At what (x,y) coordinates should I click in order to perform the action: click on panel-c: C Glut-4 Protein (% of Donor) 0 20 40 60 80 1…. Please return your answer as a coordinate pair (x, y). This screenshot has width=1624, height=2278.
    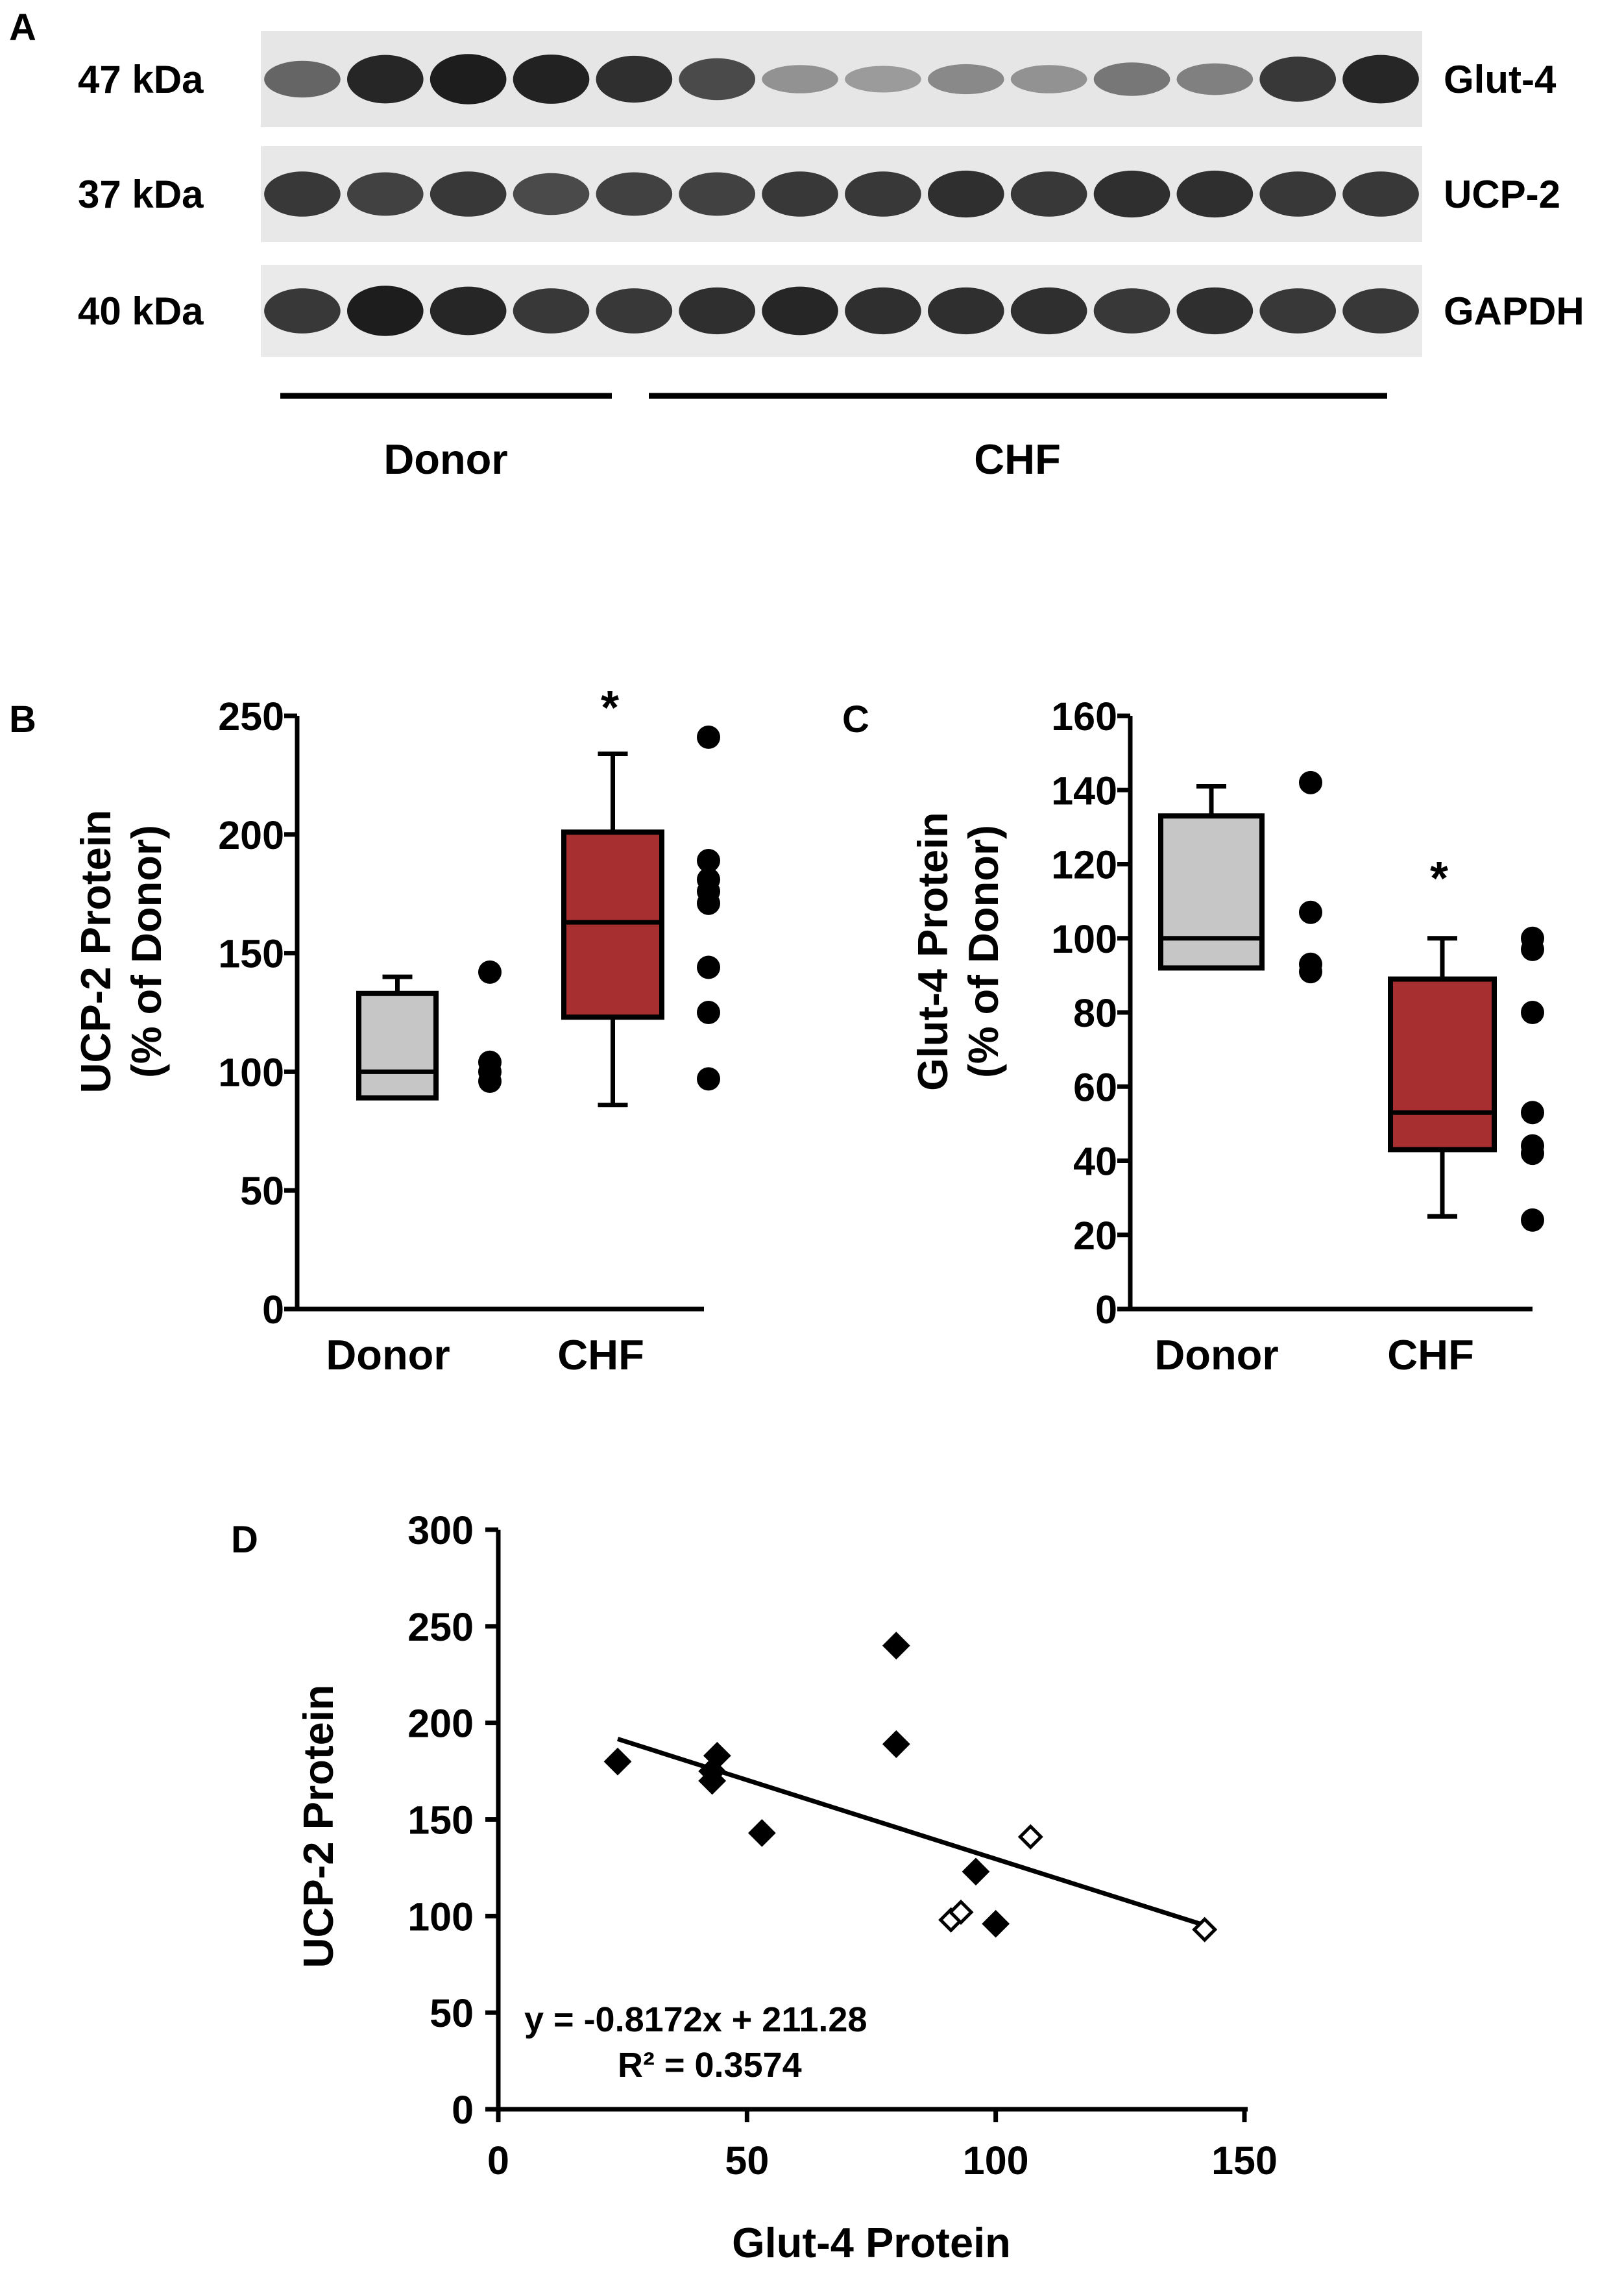
    Looking at the image, I should click on (1193, 1036).